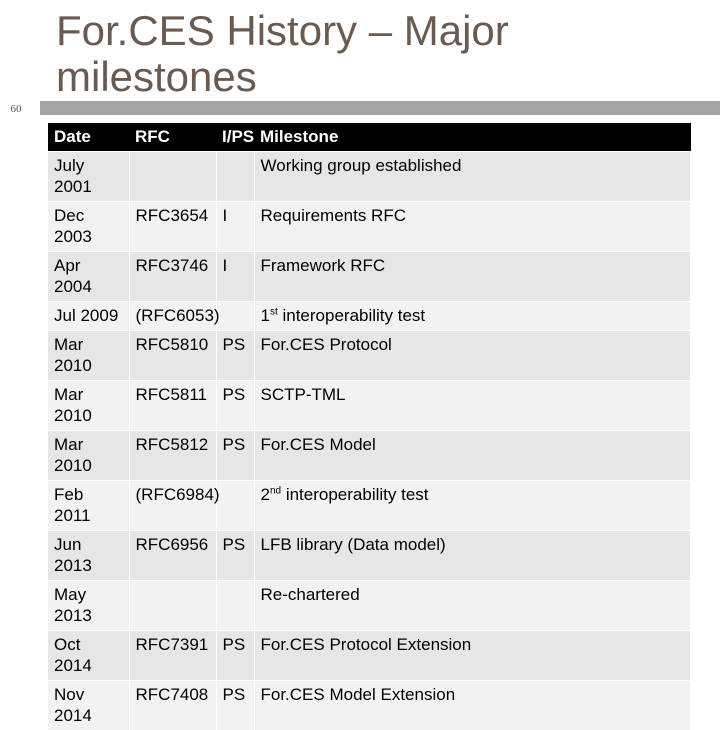  Describe the element at coordinates (472, 556) in the screenshot. I see `cell-milestone: LFB library (Data model)` at that location.